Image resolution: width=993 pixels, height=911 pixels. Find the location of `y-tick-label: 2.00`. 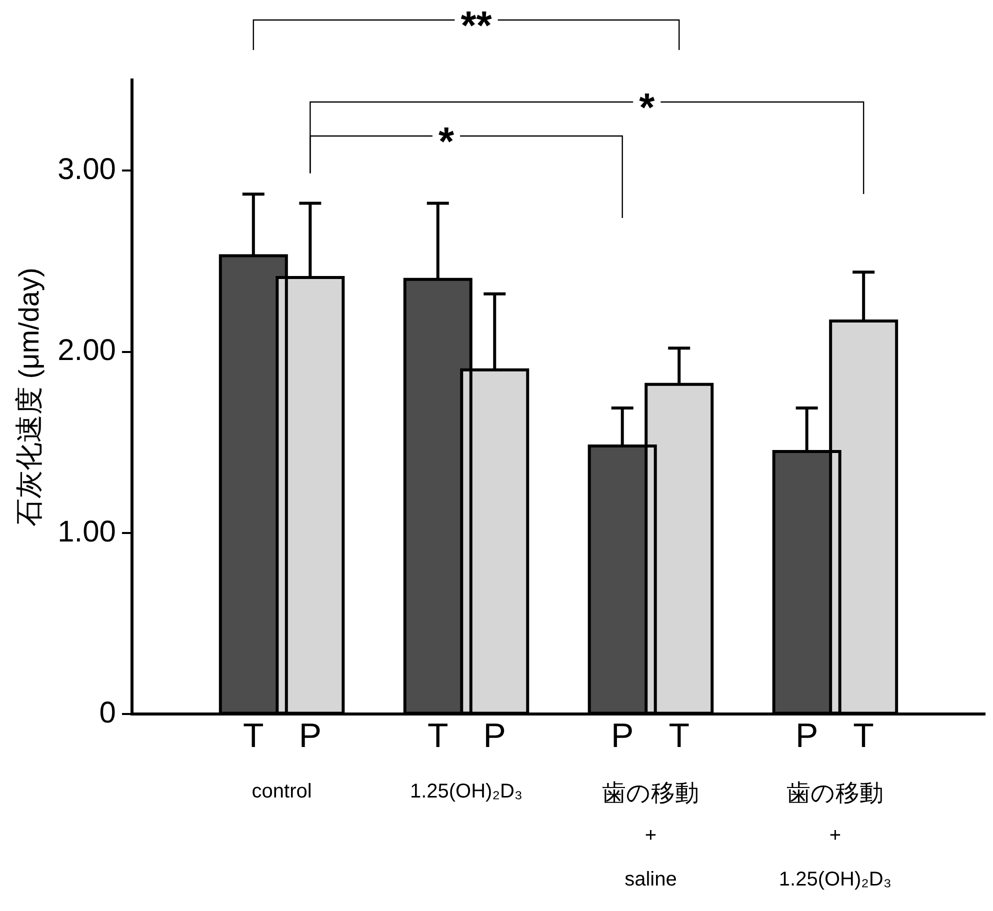

y-tick-label: 2.00 is located at coordinates (87, 351).